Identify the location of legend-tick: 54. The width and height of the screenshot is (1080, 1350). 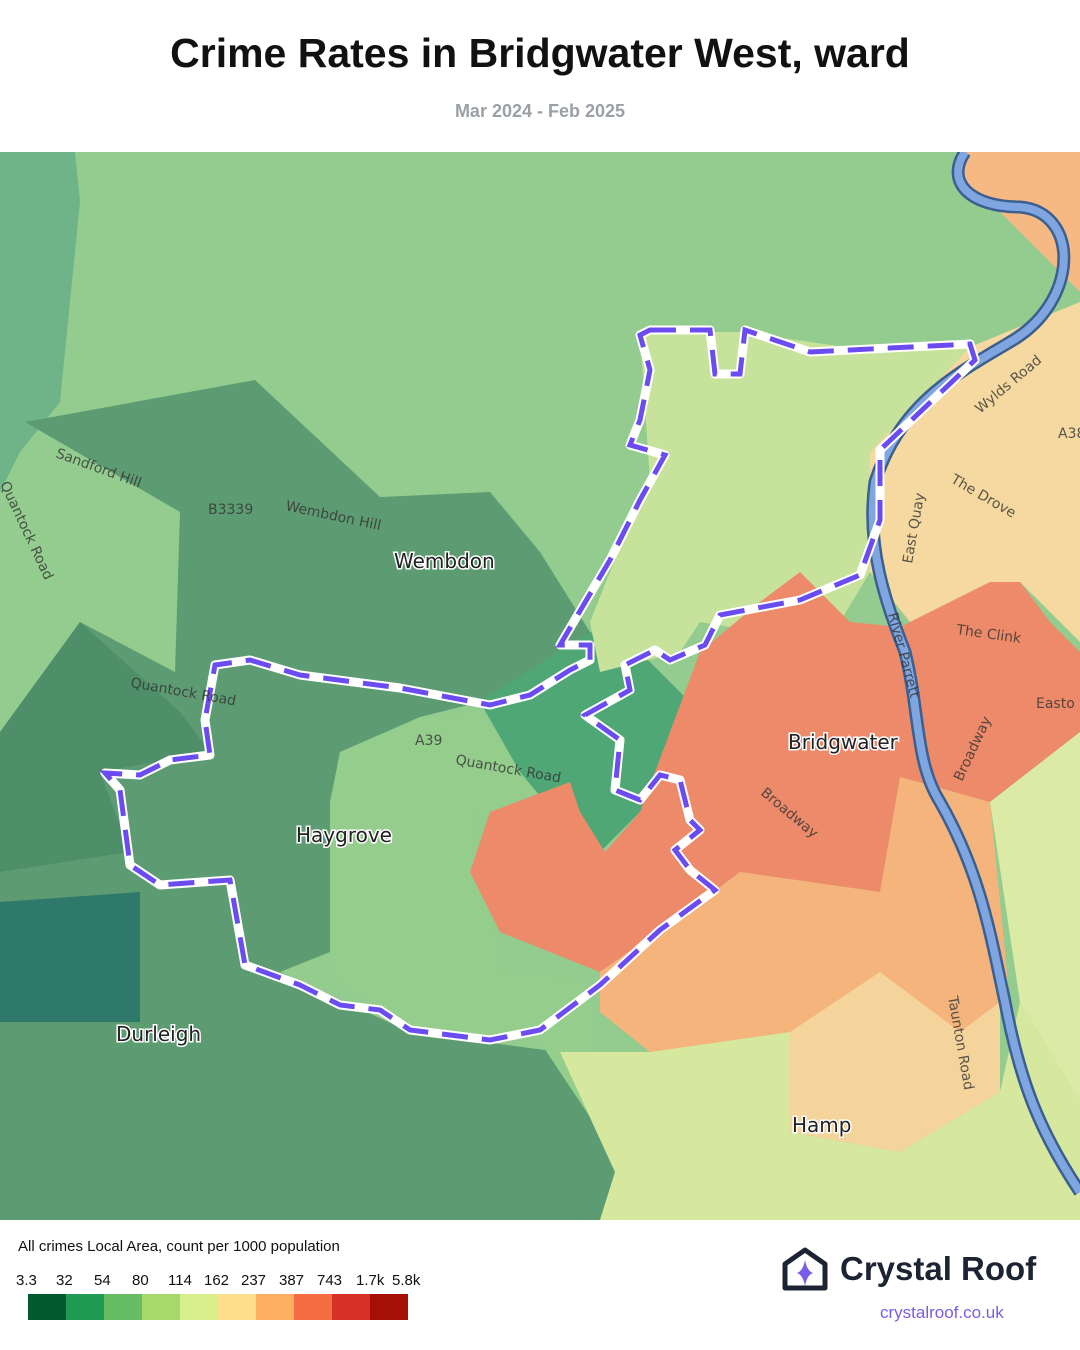
(102, 1280).